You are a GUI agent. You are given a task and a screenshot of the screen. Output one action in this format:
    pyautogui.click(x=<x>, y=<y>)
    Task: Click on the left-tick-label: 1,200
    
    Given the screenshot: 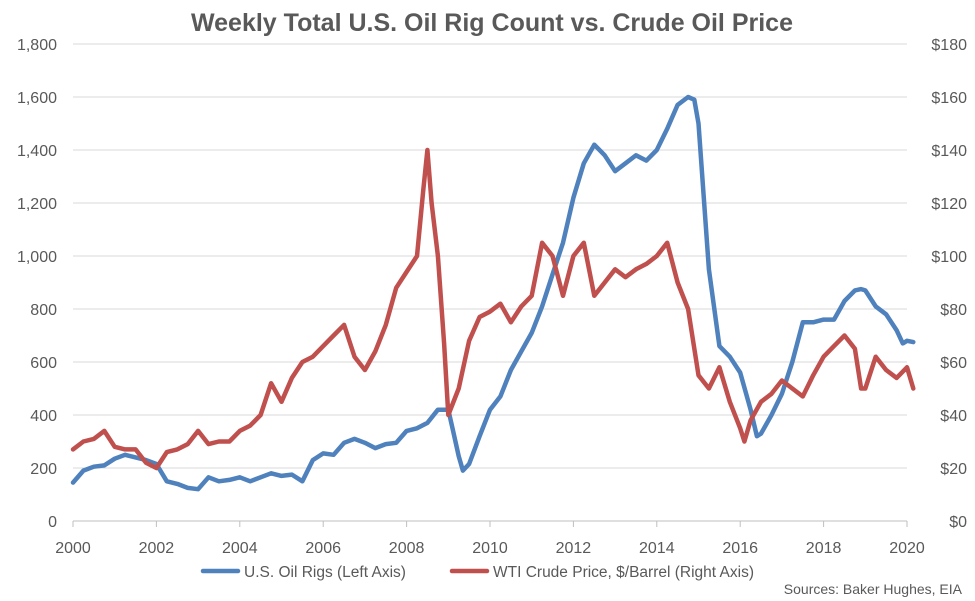 What is the action you would take?
    pyautogui.click(x=37, y=204)
    